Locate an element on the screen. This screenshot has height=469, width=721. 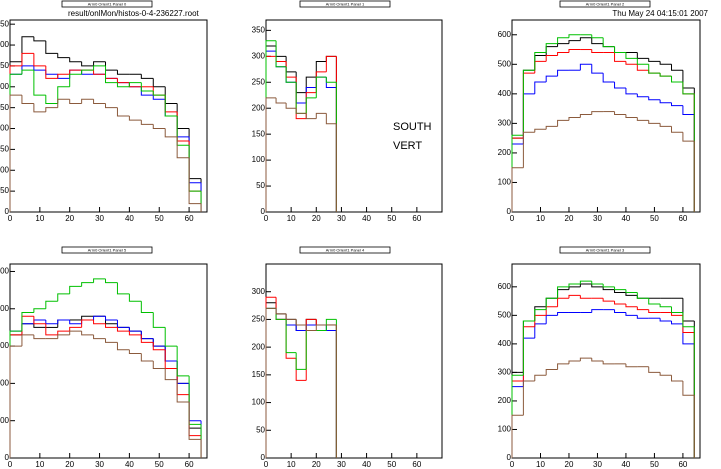
x-tick-label: 10 is located at coordinates (540, 464).